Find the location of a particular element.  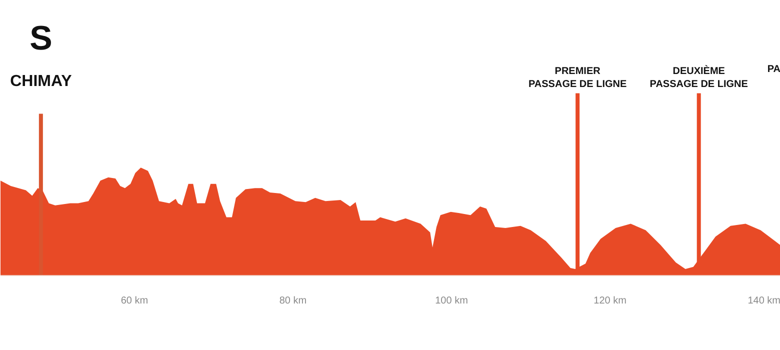

ref-line-label: DEUXIÈME PASSAGE DE LIGNE is located at coordinates (699, 77).